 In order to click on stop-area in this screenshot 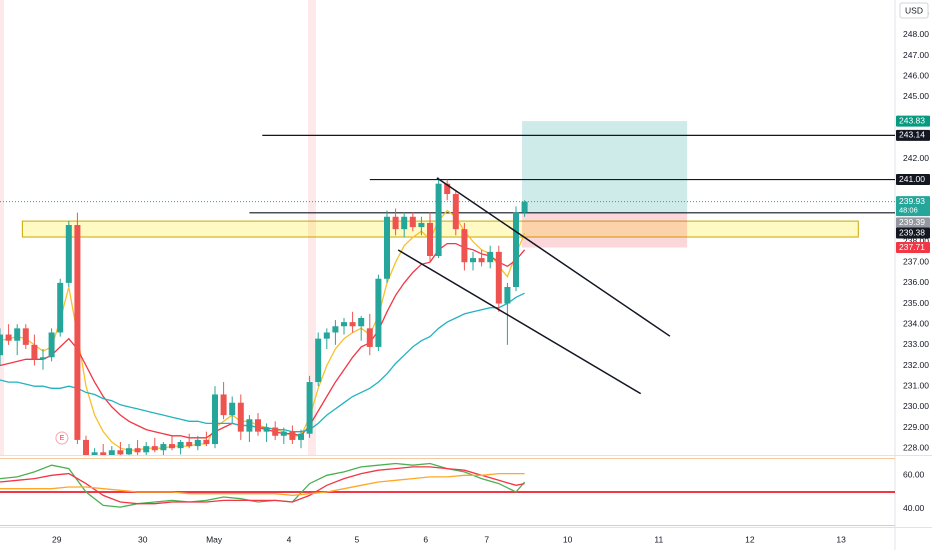, I will do `click(605, 230)`.